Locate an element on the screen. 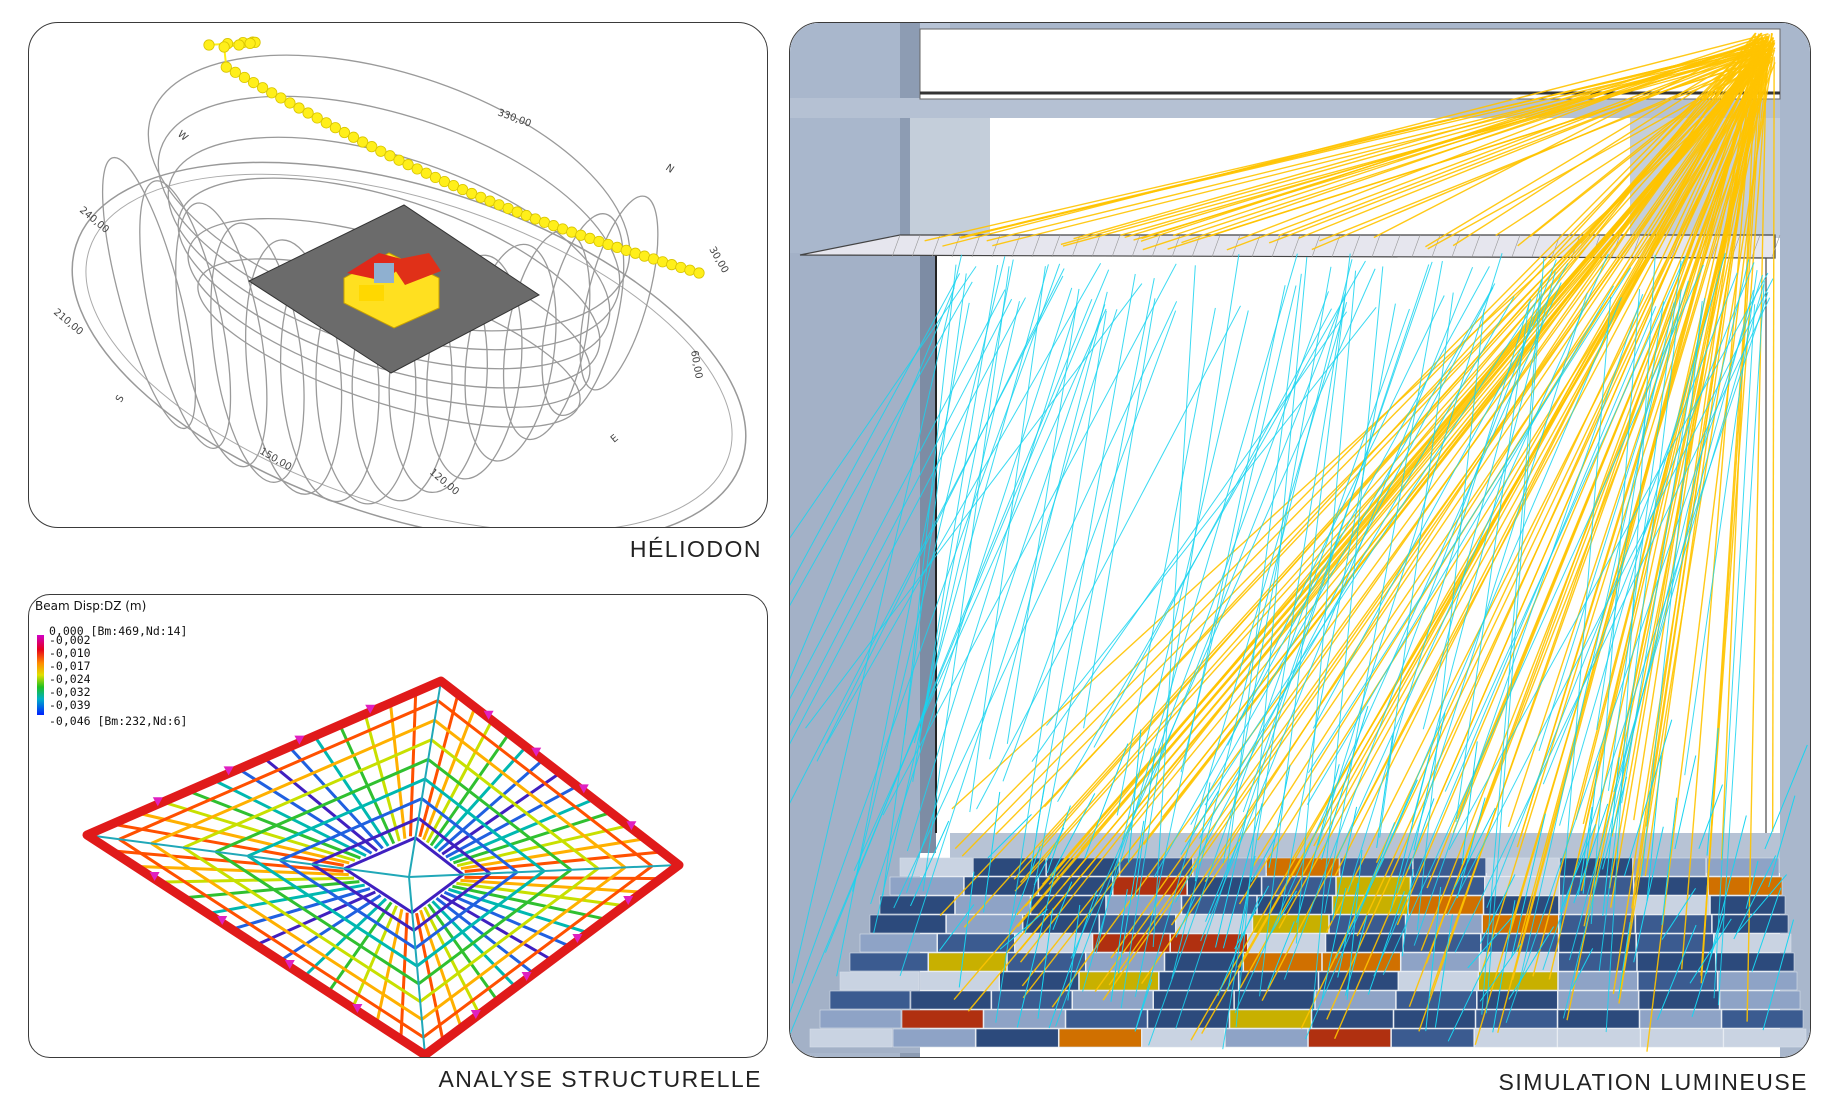 This screenshot has width=1828, height=1110. sun-path is located at coordinates (454, 157).